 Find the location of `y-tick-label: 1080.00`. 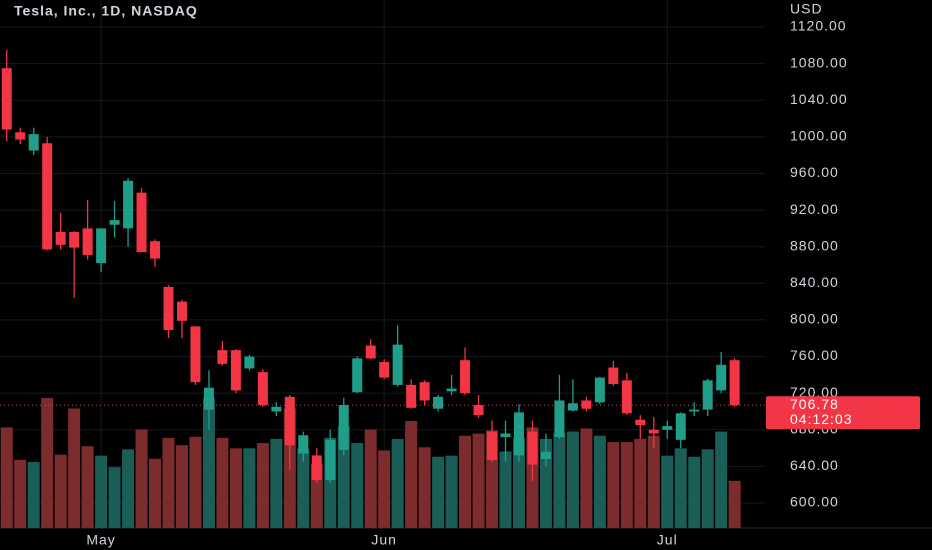

y-tick-label: 1080.00 is located at coordinates (819, 62).